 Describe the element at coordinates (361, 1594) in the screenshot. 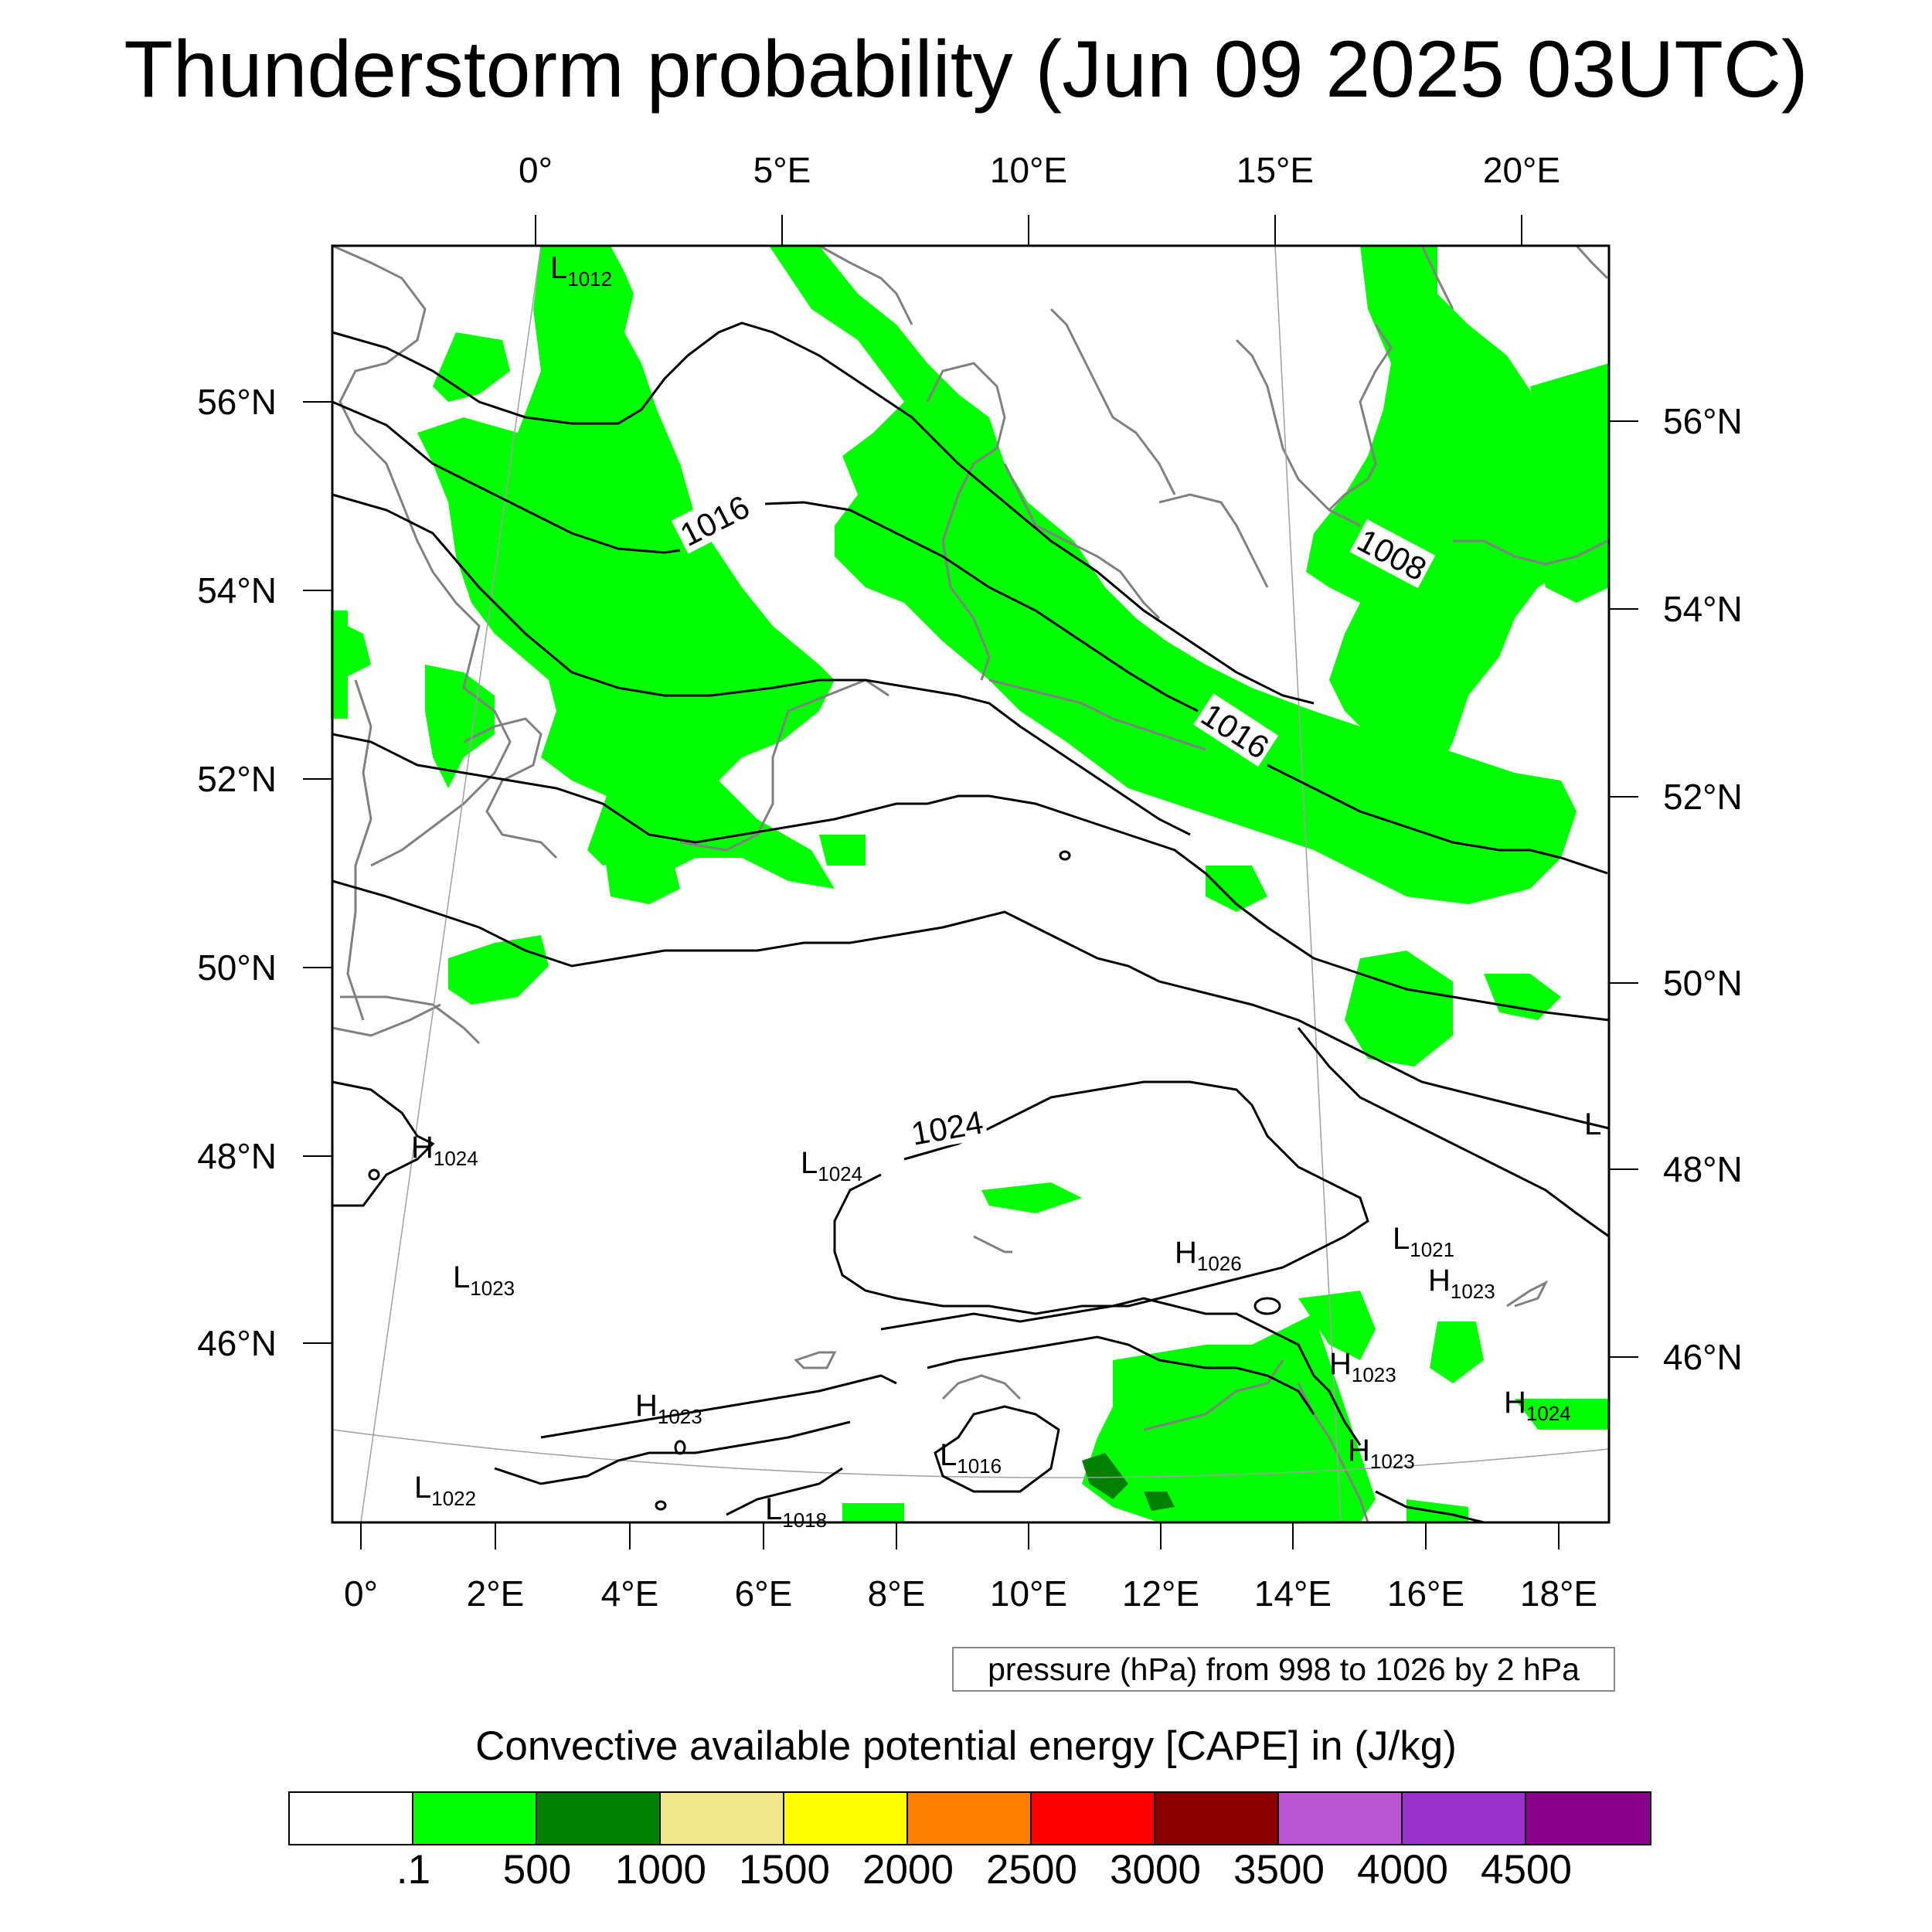

I see `bottom-lon-label: 0°` at that location.